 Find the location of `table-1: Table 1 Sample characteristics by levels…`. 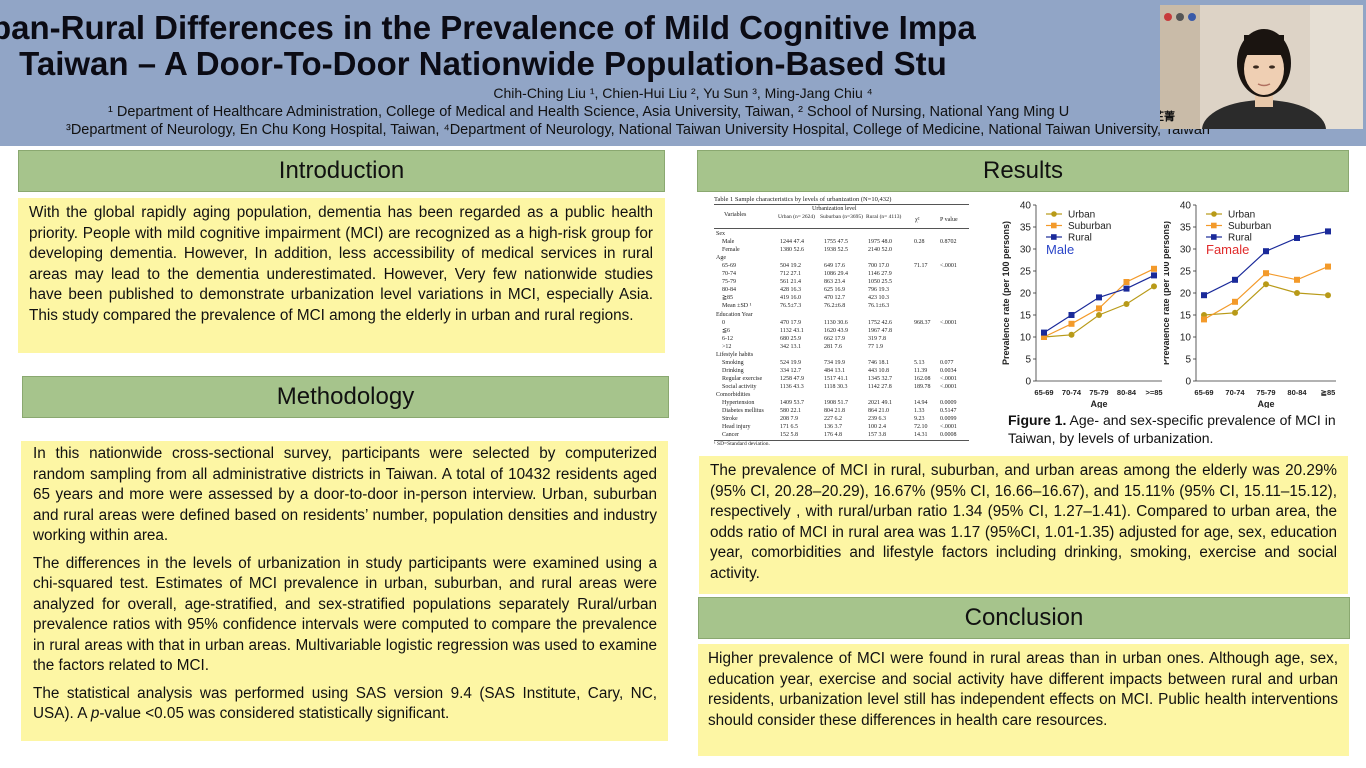

table-1: Table 1 Sample characteristics by levels… is located at coordinates (838, 321).